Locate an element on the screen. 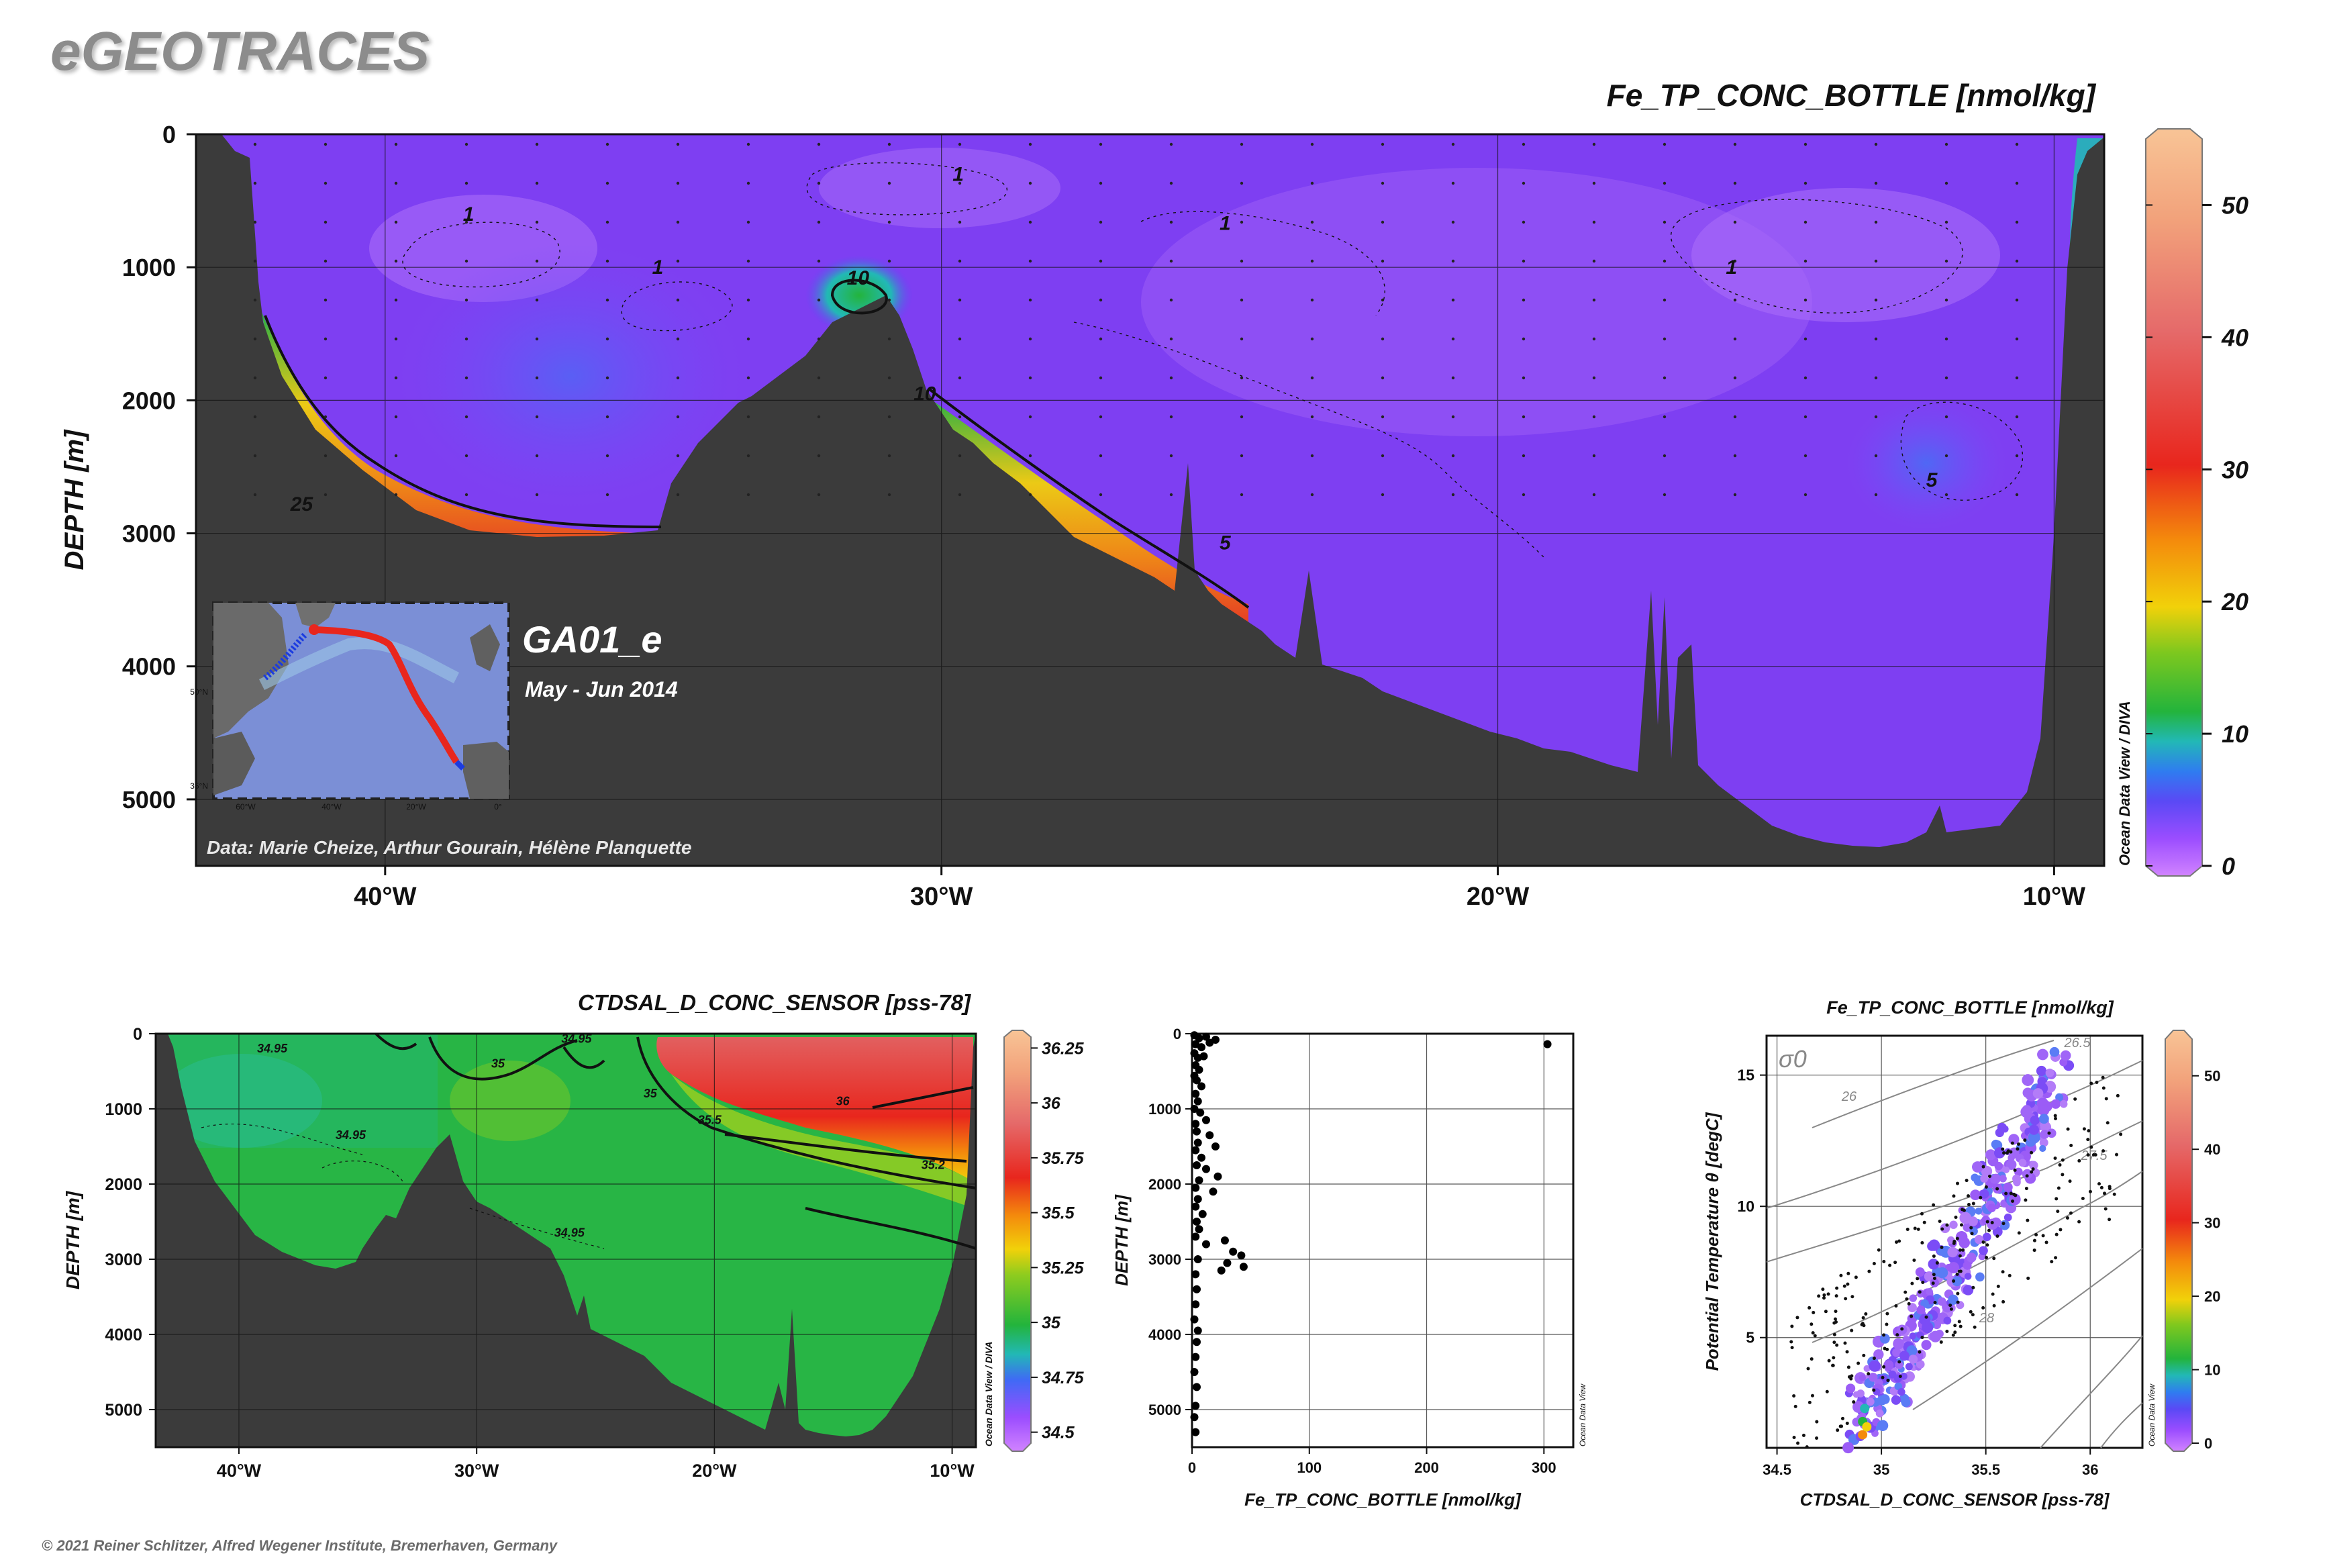 Image resolution: width=2327 pixels, height=1568 pixels. fe-major-contours is located at coordinates (757, 444).